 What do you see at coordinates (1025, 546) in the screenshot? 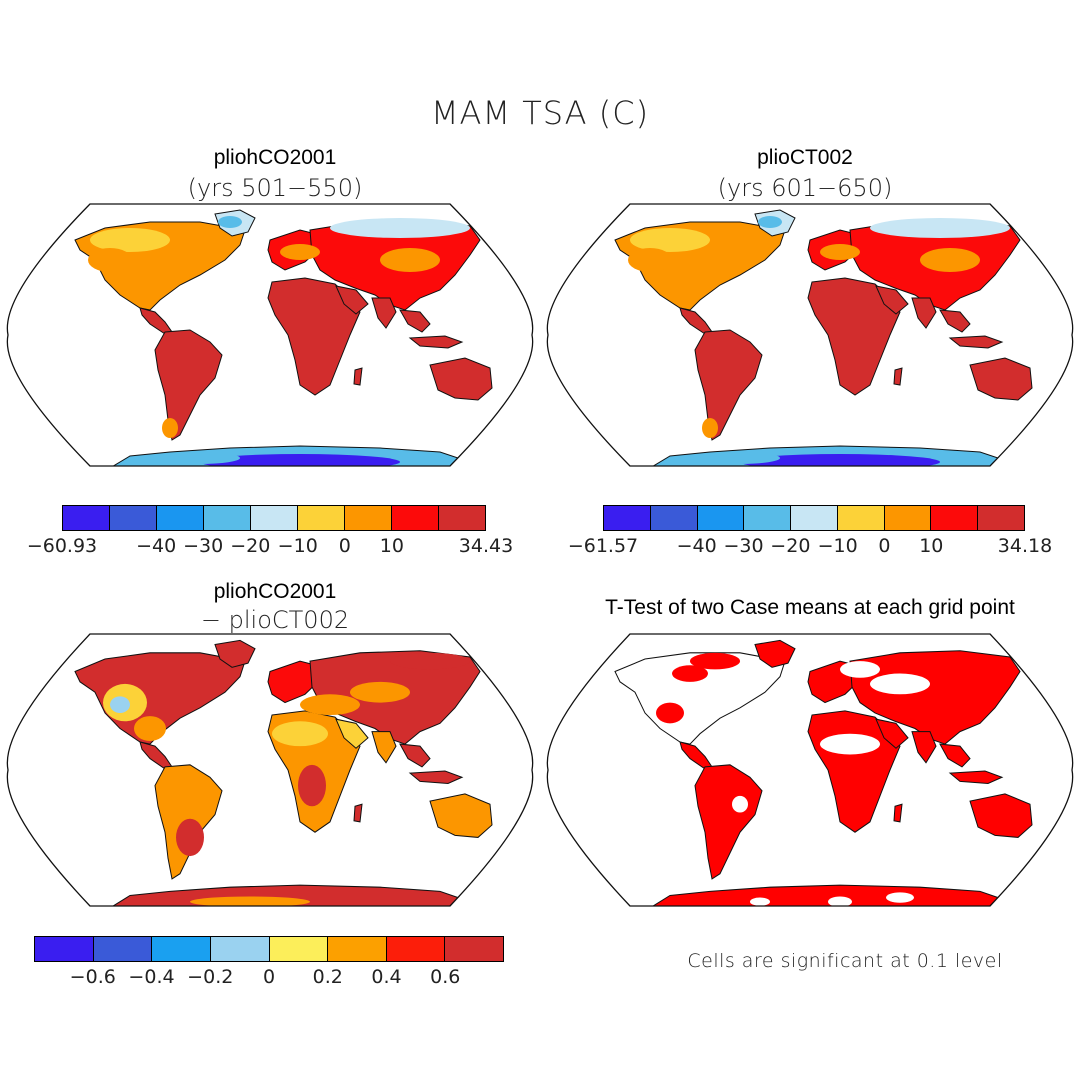
I see `colorbar-tick-label: 34.18` at bounding box center [1025, 546].